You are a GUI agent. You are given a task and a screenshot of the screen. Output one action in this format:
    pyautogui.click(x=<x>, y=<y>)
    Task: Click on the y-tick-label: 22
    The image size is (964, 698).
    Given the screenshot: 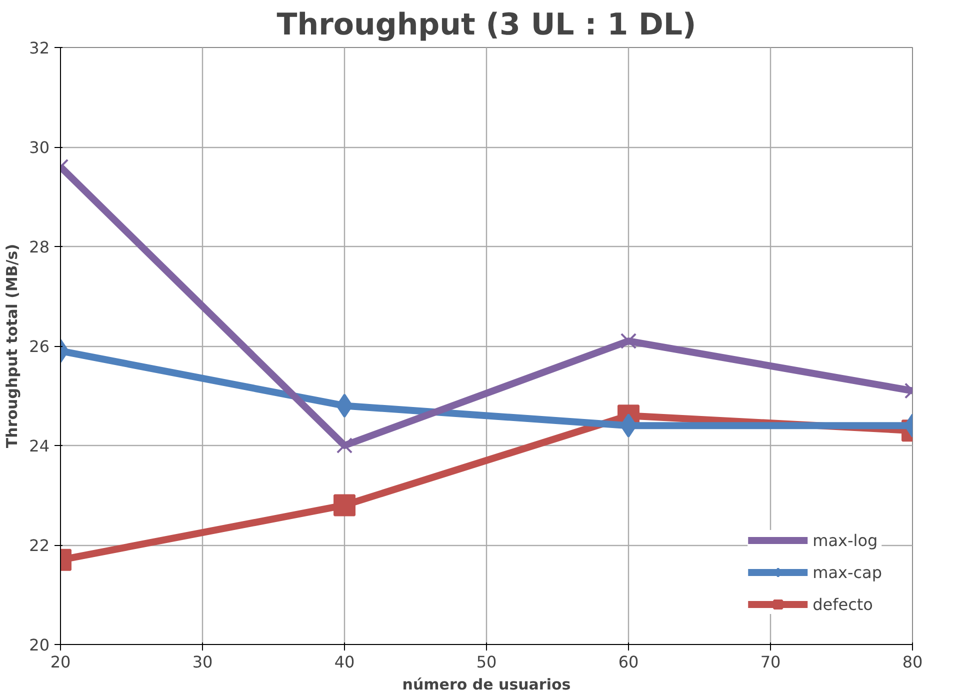 What is the action you would take?
    pyautogui.click(x=39, y=545)
    